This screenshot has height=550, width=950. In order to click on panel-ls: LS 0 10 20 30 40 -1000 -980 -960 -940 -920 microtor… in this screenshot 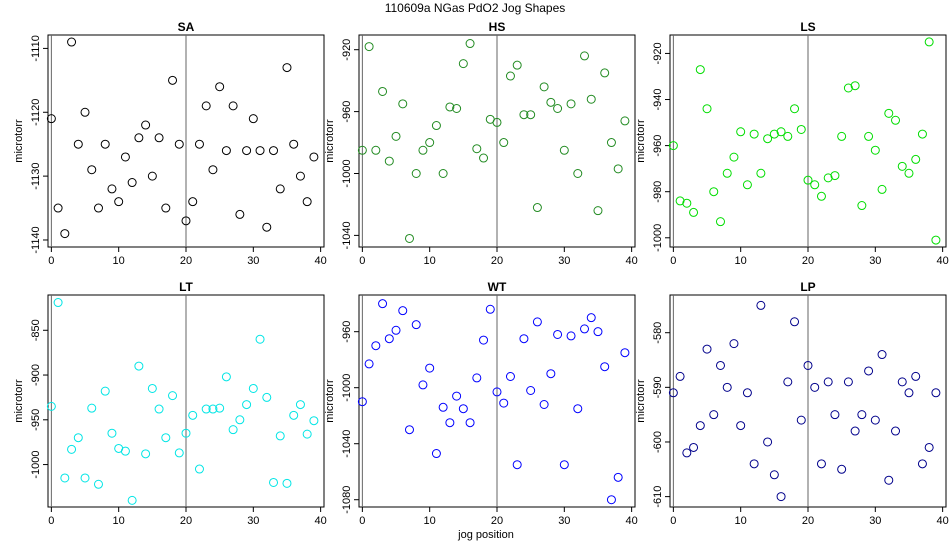, I will do `click(792, 143)`.